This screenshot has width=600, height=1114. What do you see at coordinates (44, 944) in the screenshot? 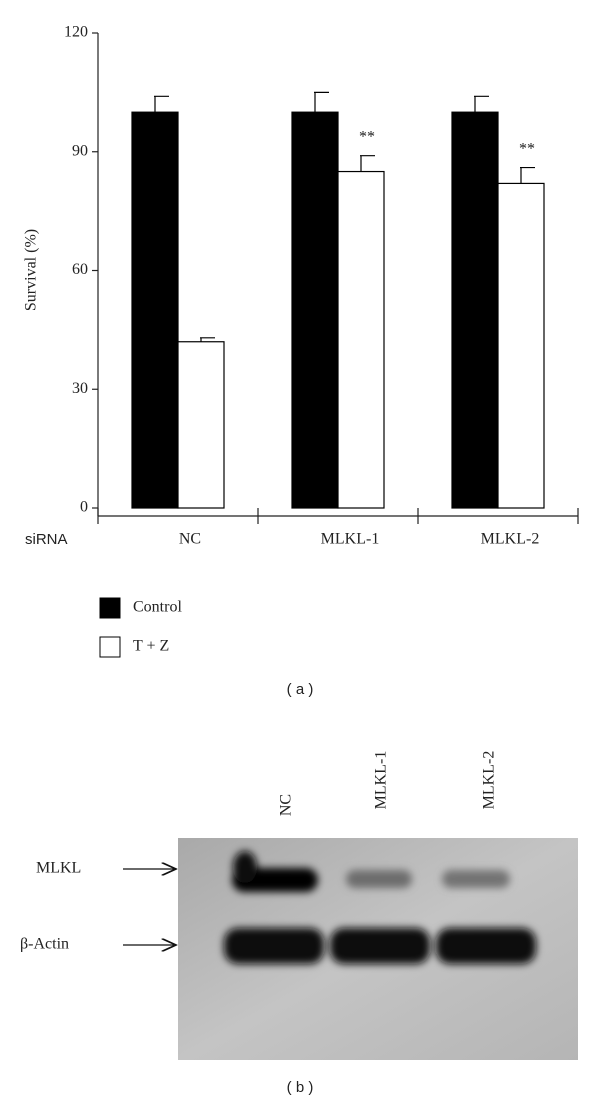
I see `row-label: β-Actin` at bounding box center [44, 944].